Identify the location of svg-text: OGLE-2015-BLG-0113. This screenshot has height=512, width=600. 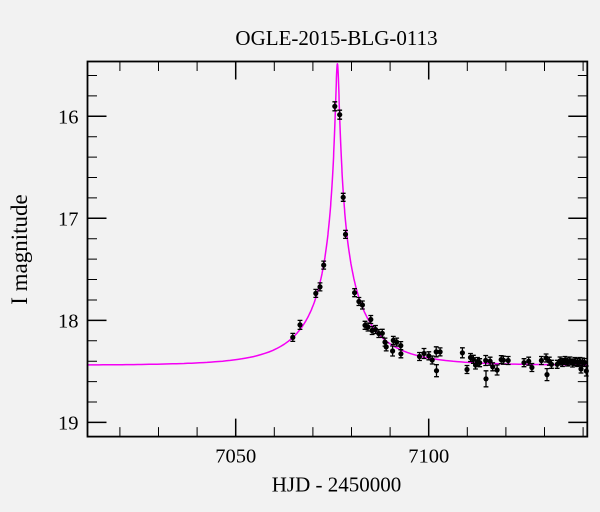
(336, 38).